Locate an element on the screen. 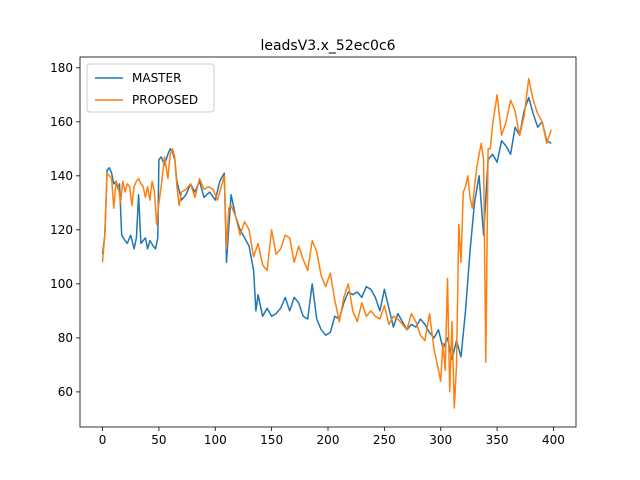  x-tick-label: 250 is located at coordinates (384, 440).